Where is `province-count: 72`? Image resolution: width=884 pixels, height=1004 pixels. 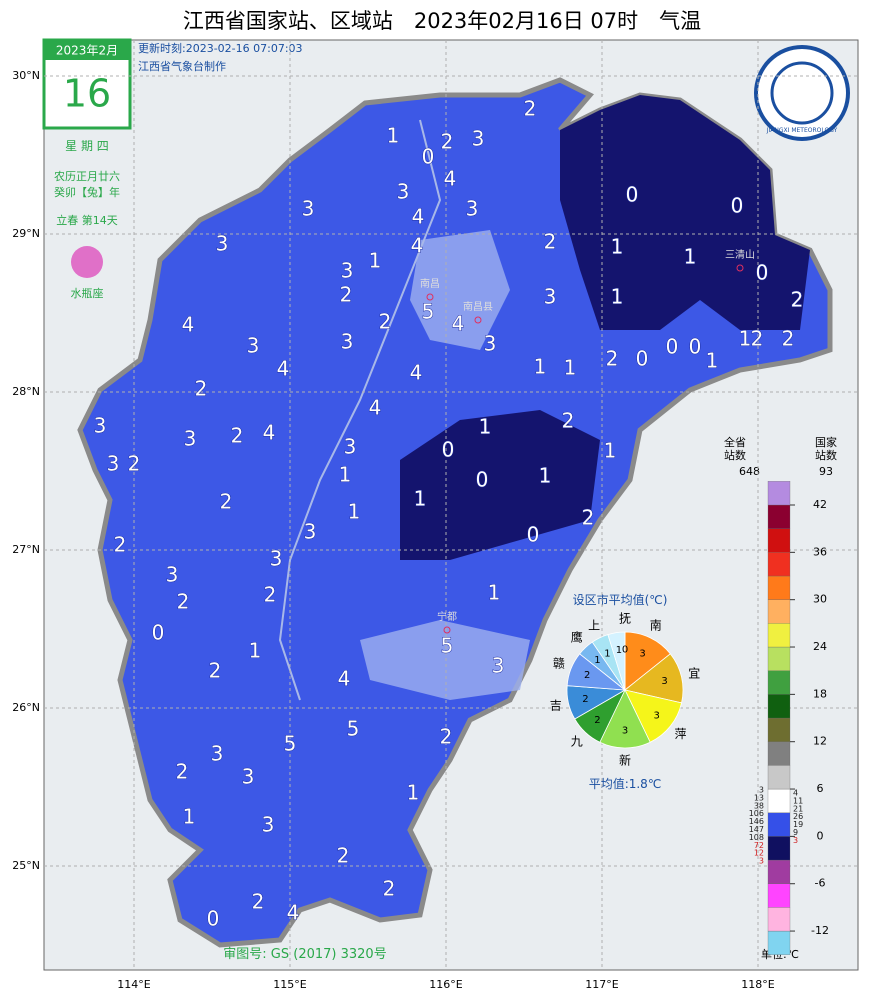 province-count: 72 is located at coordinates (759, 845).